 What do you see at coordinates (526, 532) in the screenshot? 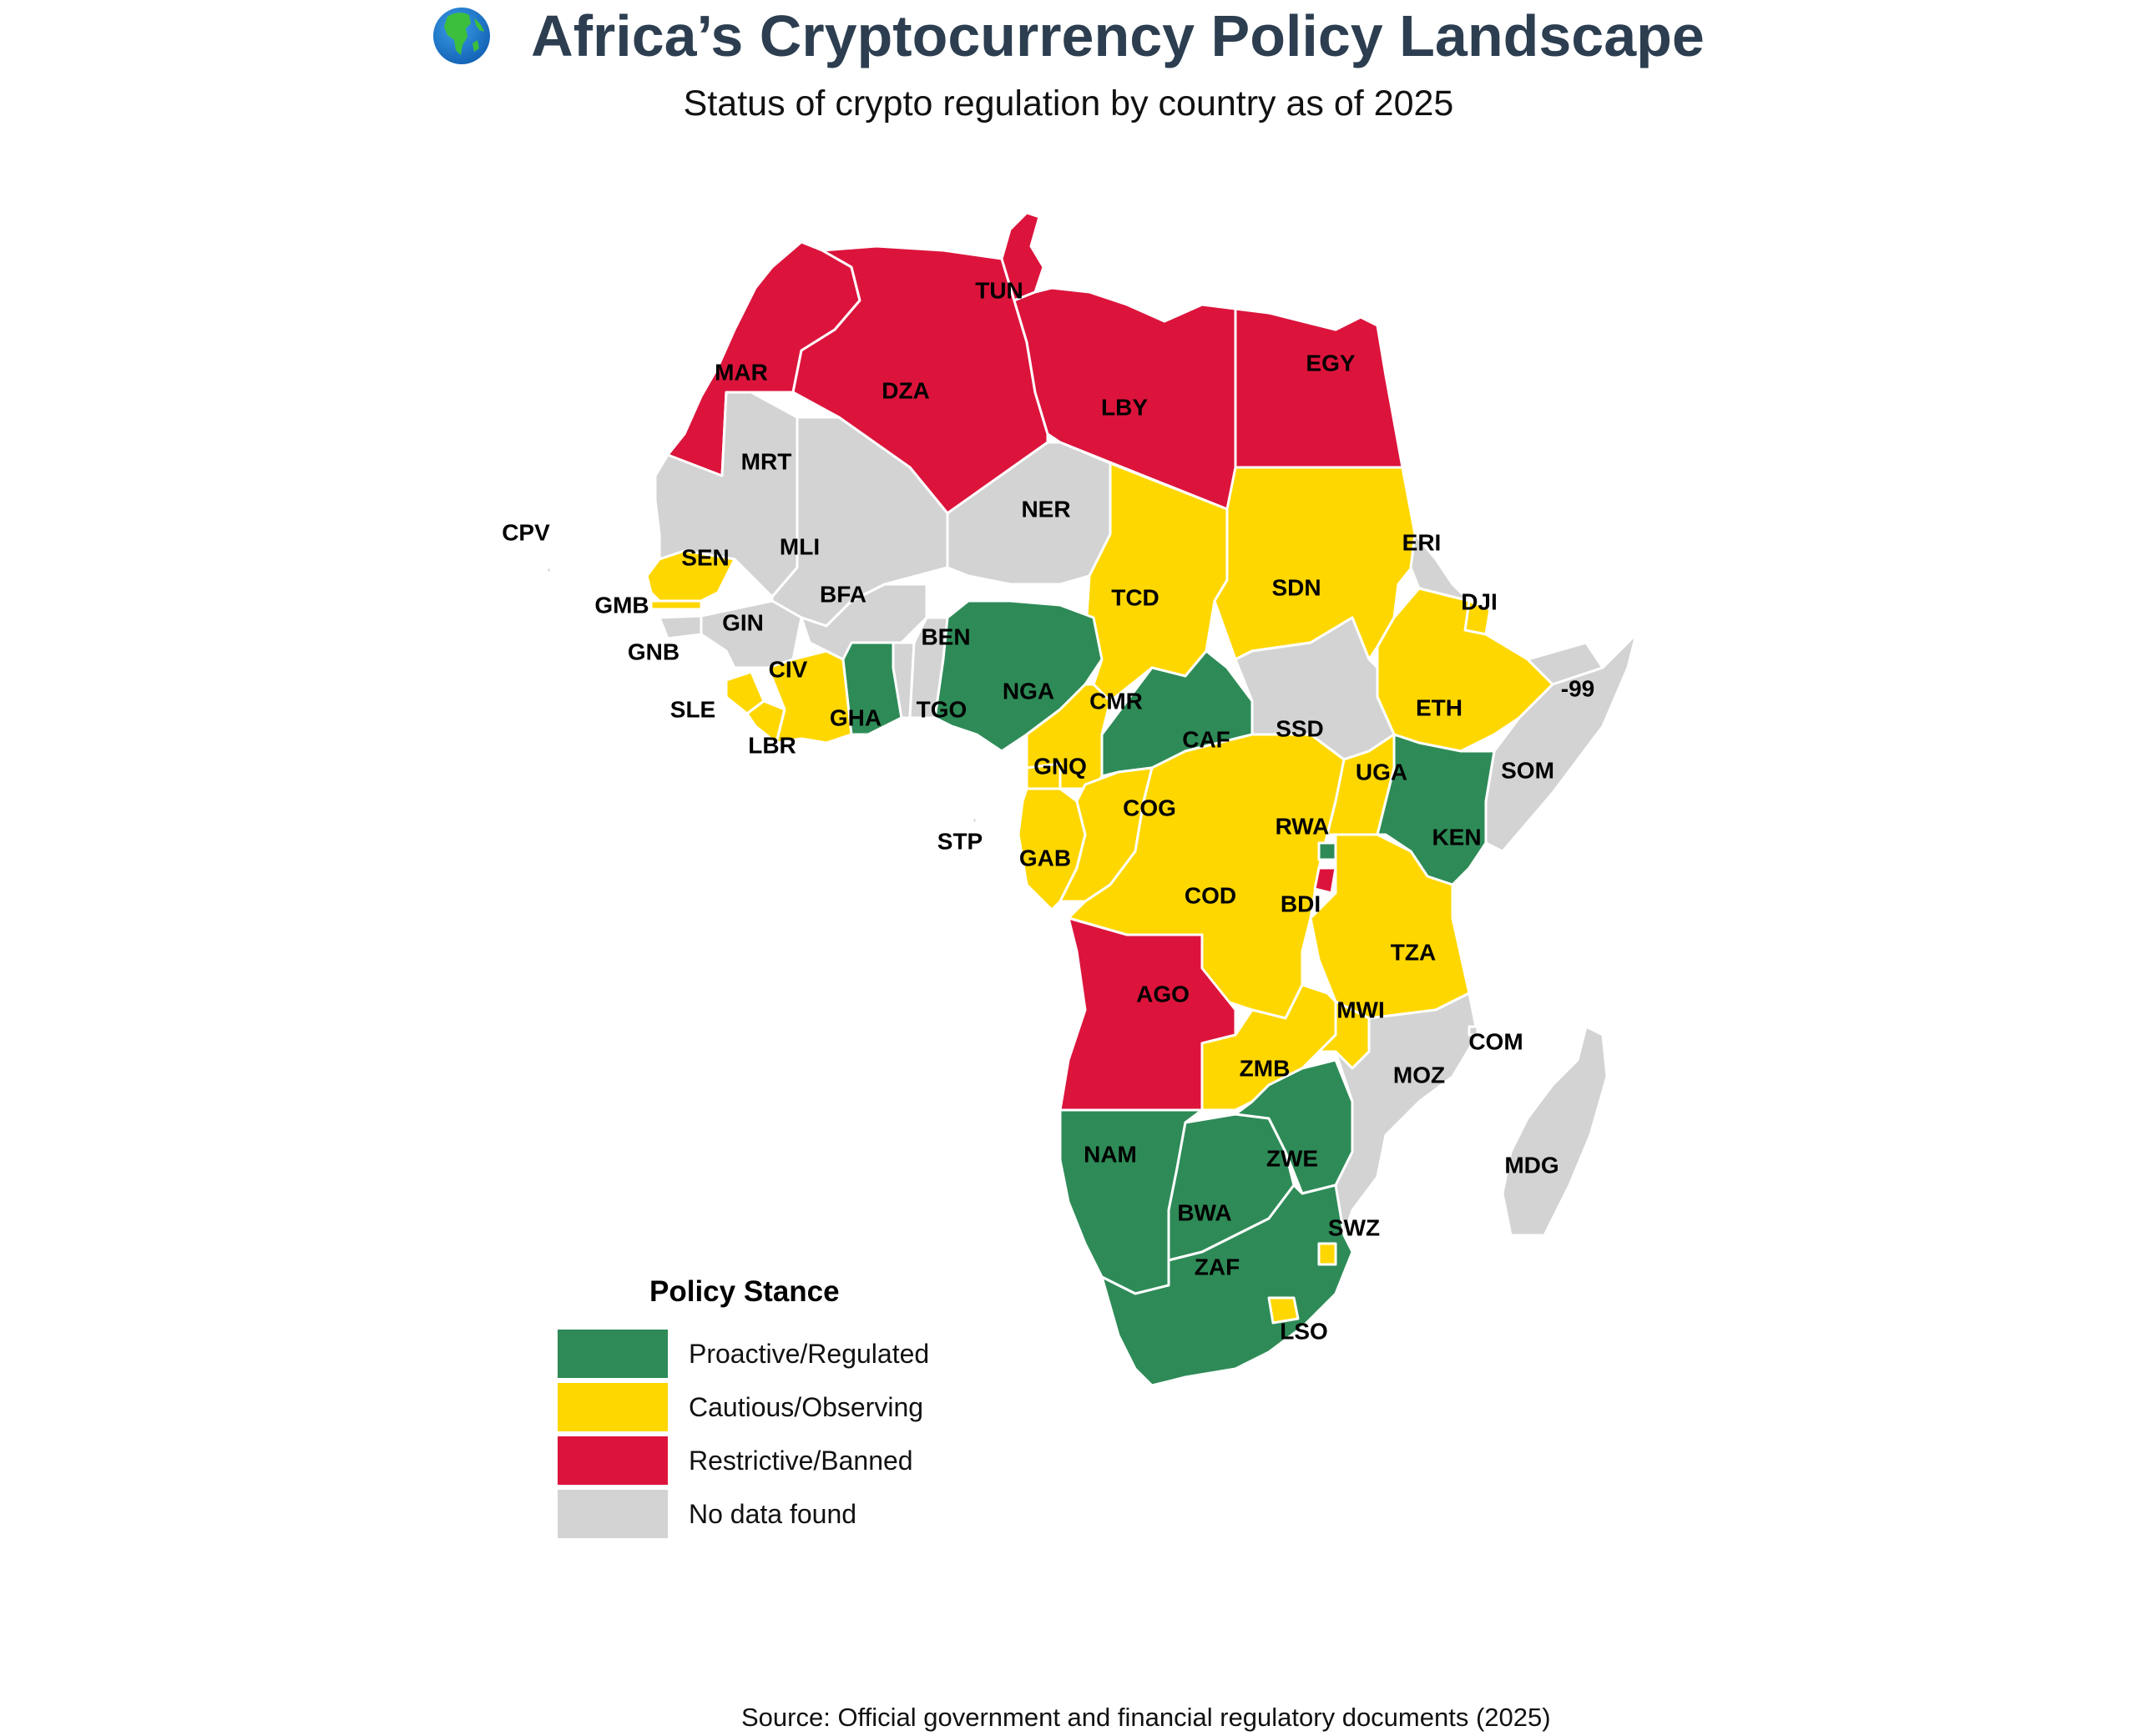
I see `country-label-cpv: CPV` at bounding box center [526, 532].